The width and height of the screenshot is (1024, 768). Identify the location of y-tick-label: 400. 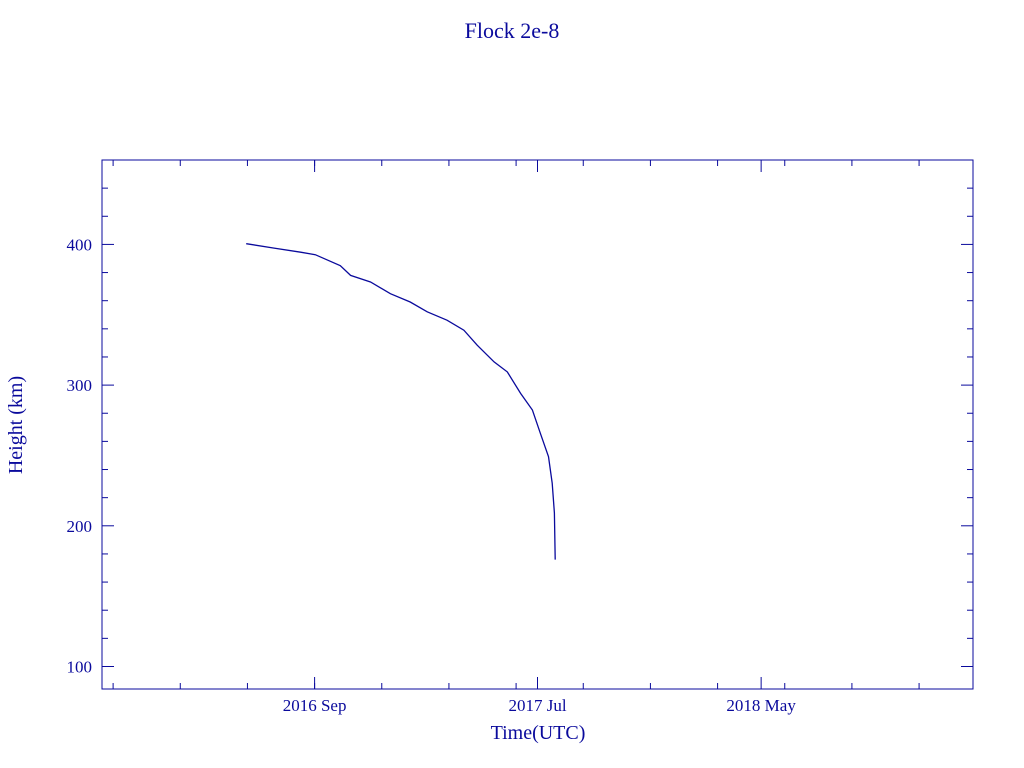
(80, 244).